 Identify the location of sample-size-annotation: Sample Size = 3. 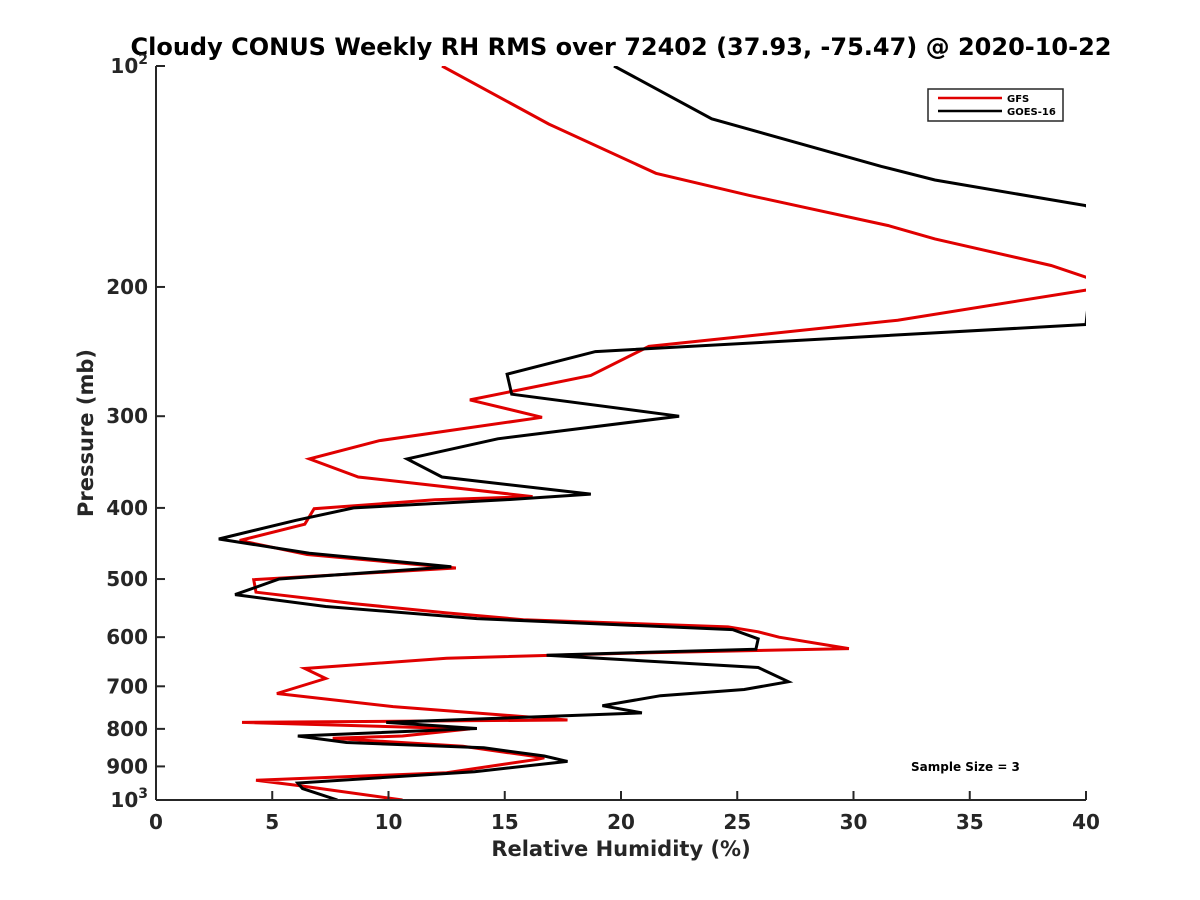
(965, 767).